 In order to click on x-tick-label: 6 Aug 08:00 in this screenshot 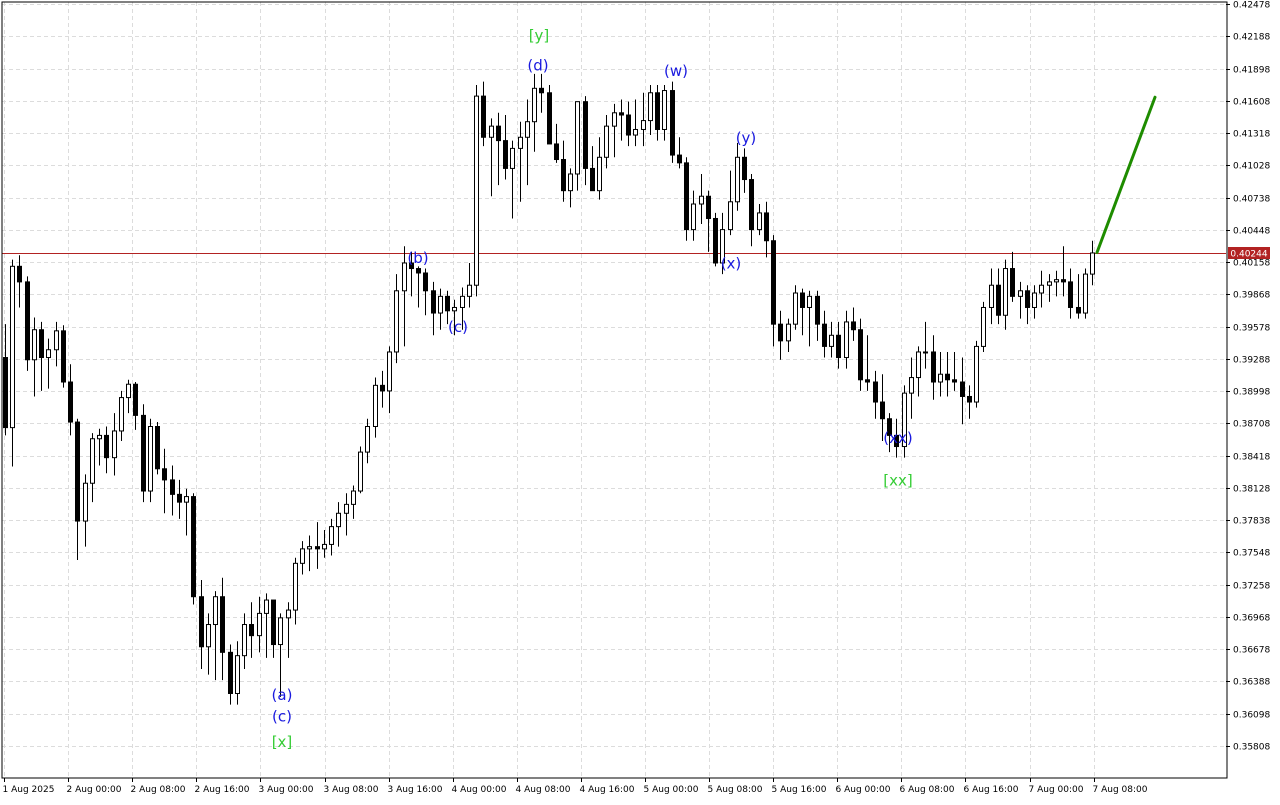, I will do `click(927, 790)`.